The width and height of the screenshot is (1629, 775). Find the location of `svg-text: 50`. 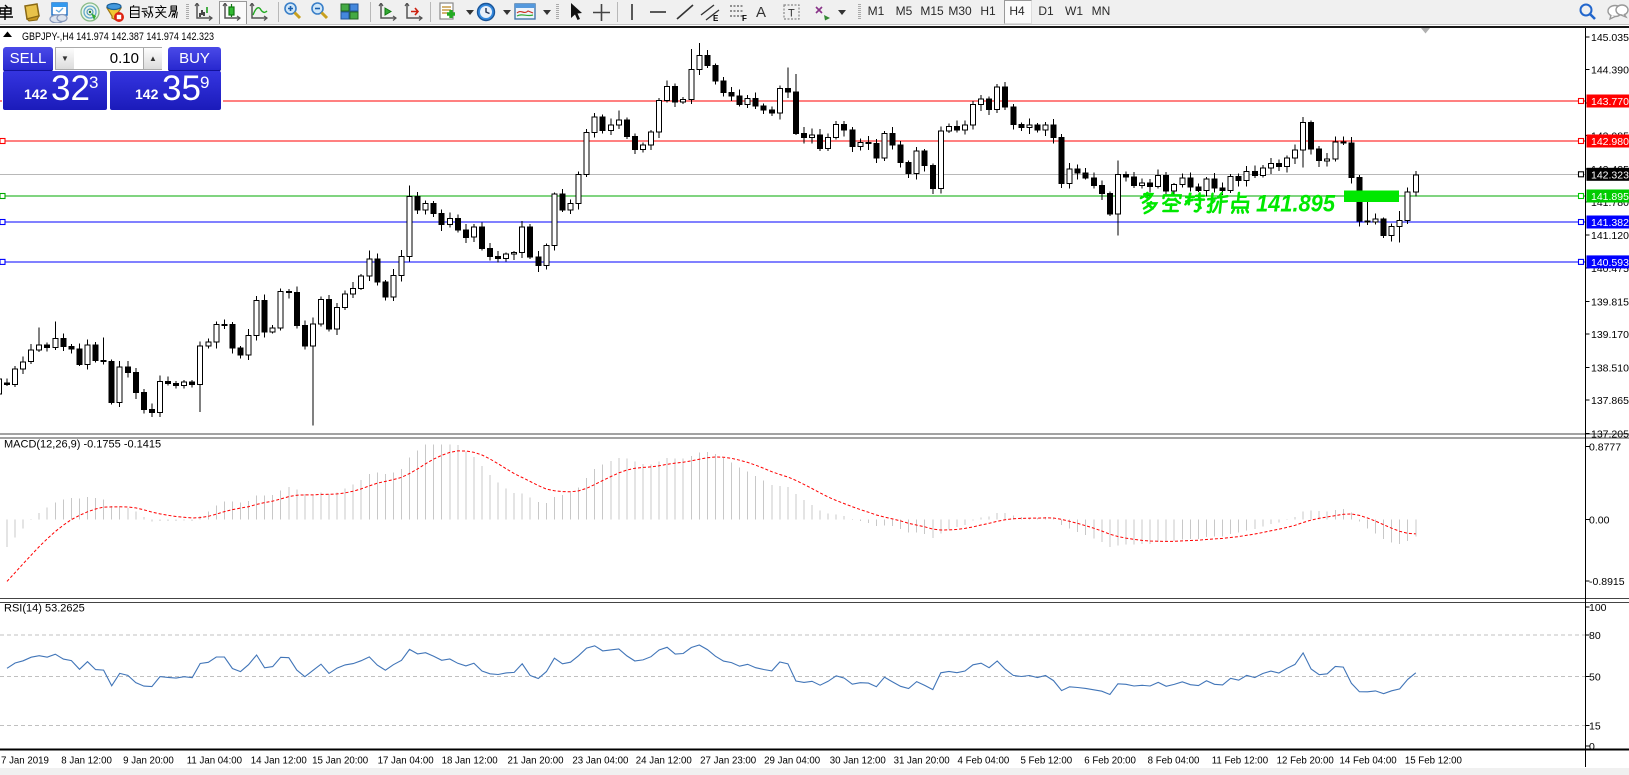

svg-text: 50 is located at coordinates (1595, 678).